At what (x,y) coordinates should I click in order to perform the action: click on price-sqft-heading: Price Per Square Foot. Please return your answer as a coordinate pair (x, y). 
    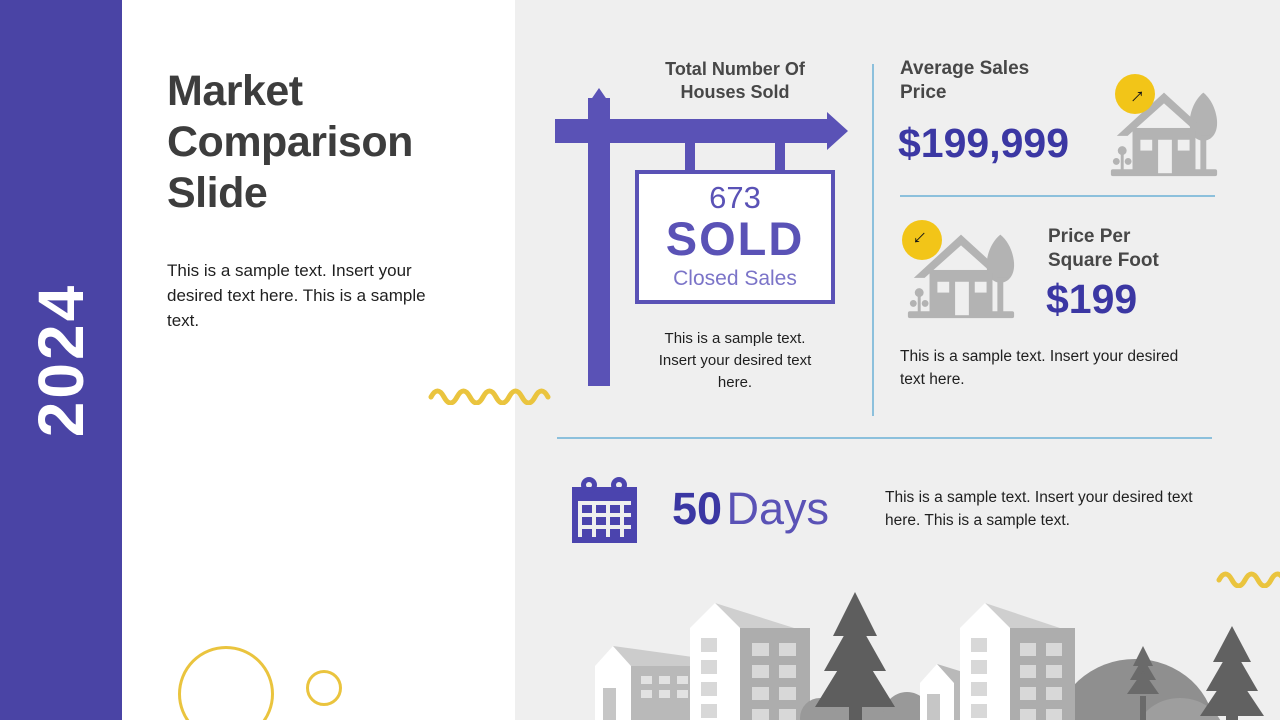
    Looking at the image, I should click on (1103, 248).